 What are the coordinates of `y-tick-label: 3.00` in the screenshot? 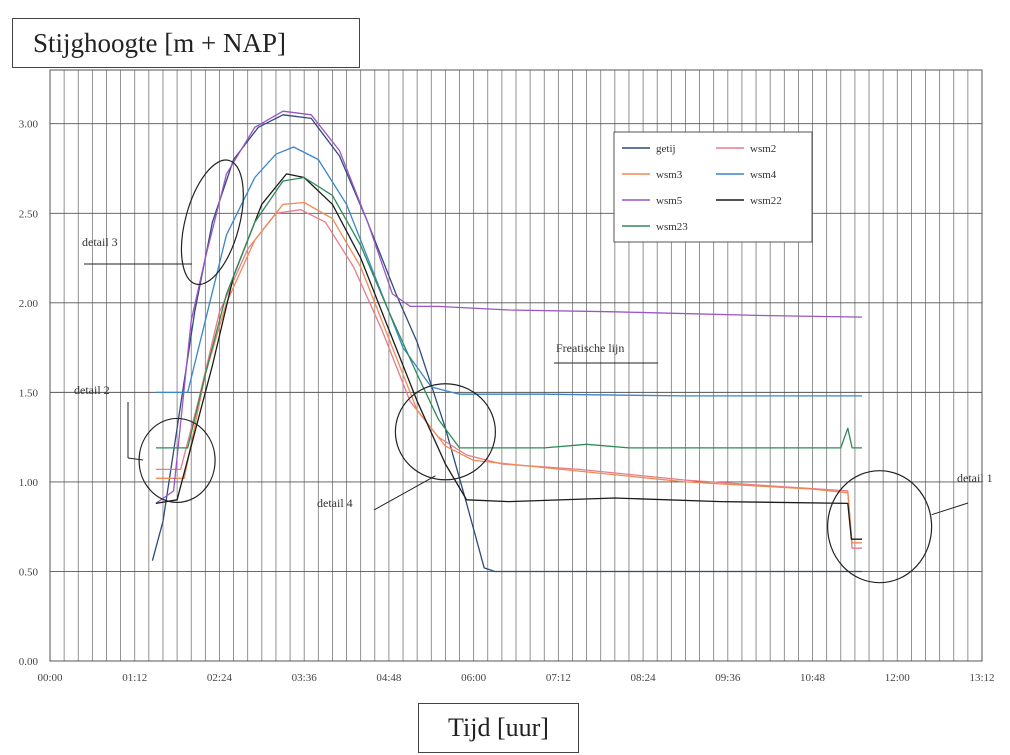 It's located at (29, 125).